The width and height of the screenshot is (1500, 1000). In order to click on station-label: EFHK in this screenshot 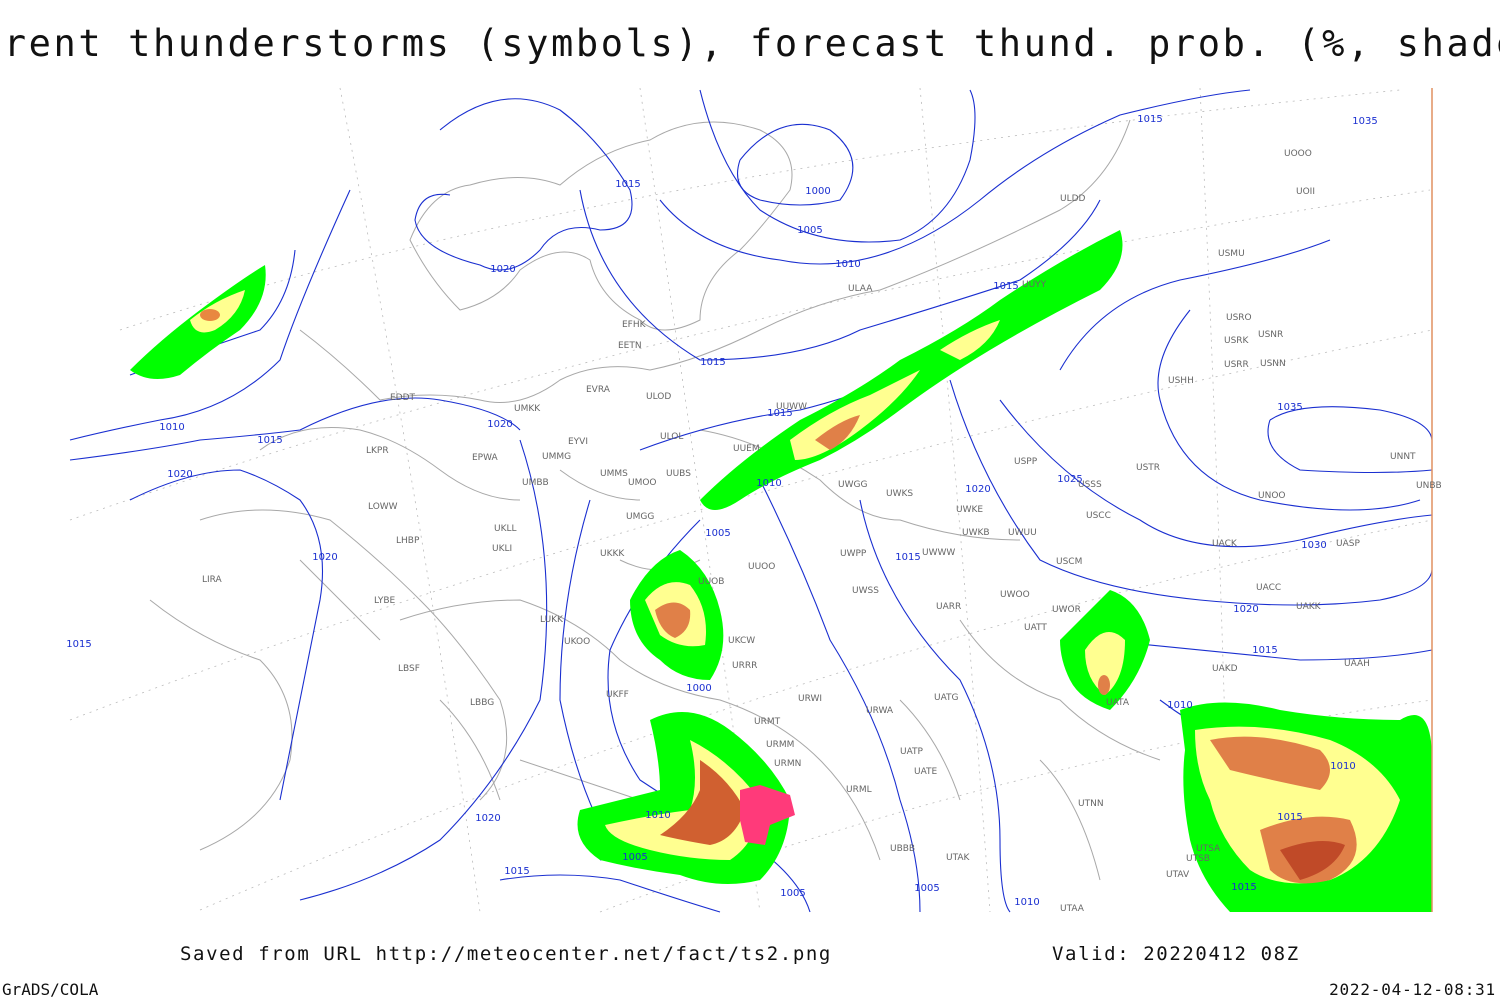, I will do `click(634, 325)`.